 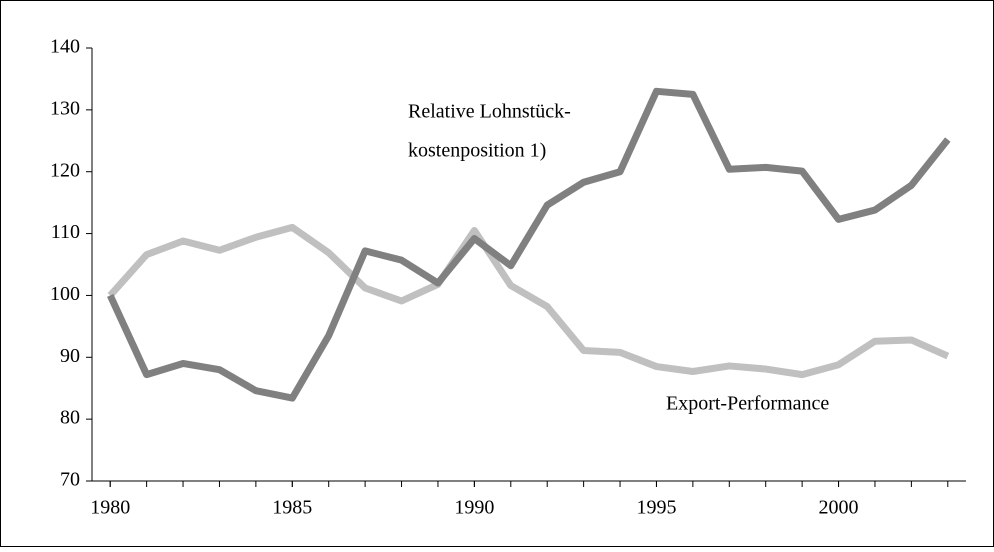 What do you see at coordinates (70, 418) in the screenshot?
I see `y-tick-label: 80` at bounding box center [70, 418].